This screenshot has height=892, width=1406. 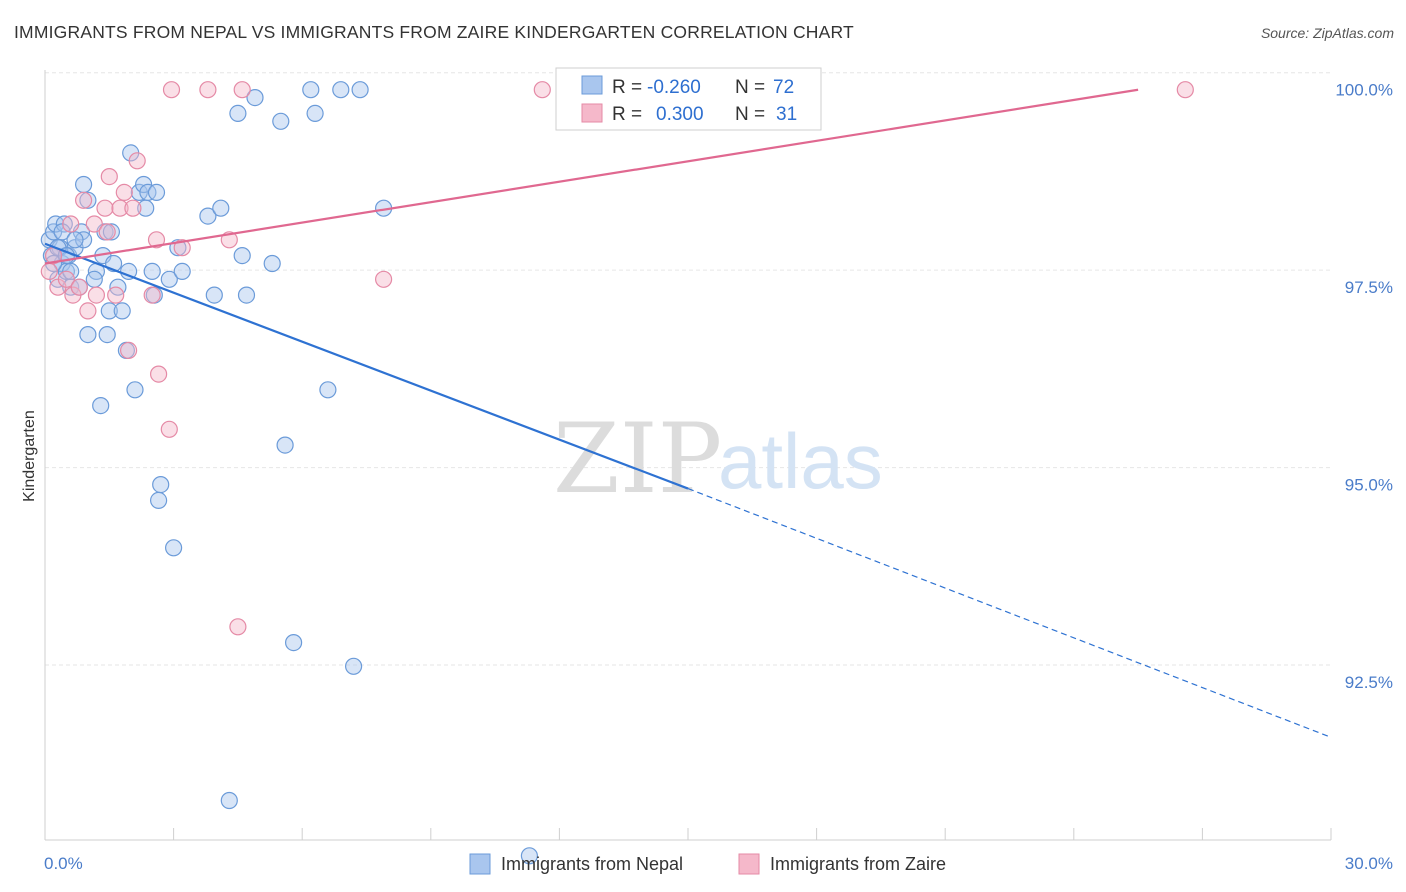 What do you see at coordinates (783, 87) in the screenshot?
I see `legend-n-value-nepal: 72` at bounding box center [783, 87].